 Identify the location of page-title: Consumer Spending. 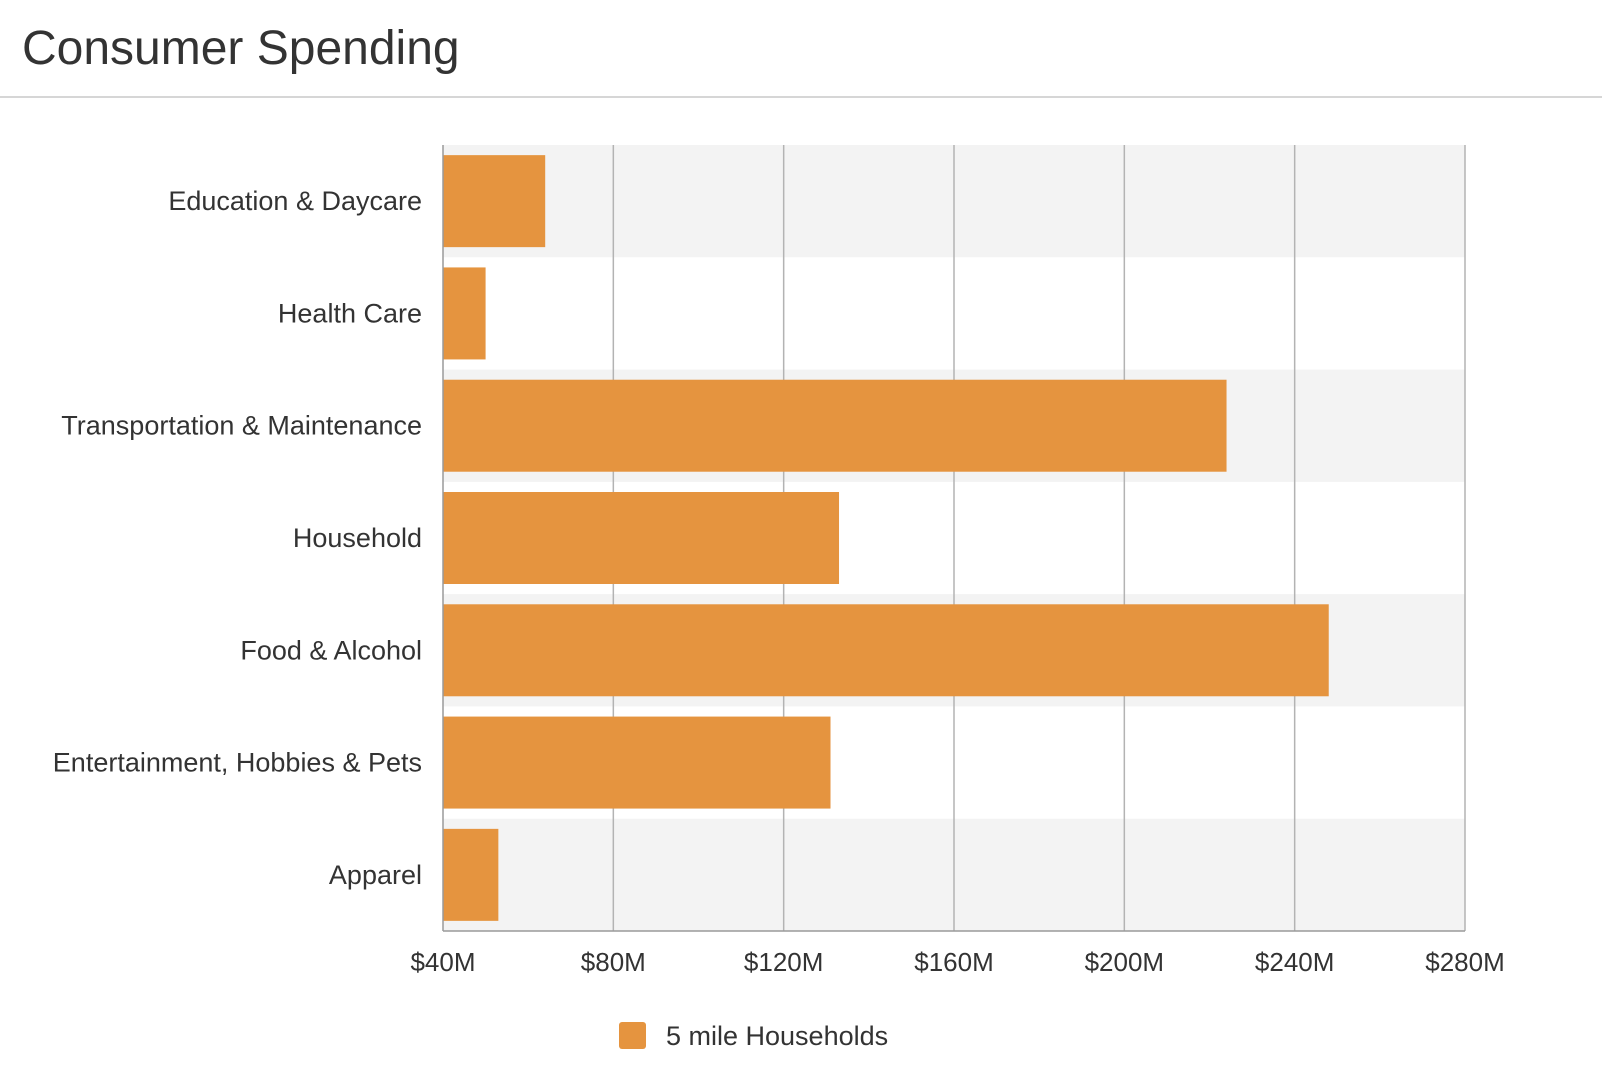
(241, 48).